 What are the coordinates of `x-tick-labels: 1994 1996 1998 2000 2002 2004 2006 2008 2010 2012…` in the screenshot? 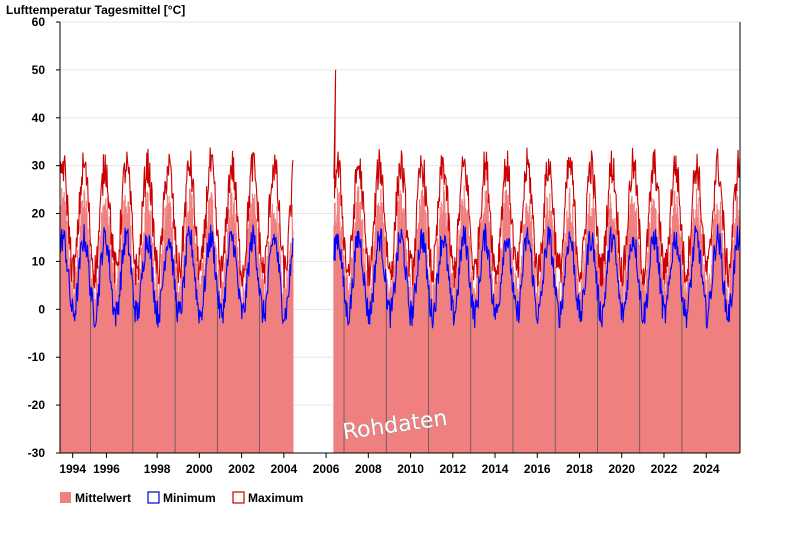 It's located at (389, 469).